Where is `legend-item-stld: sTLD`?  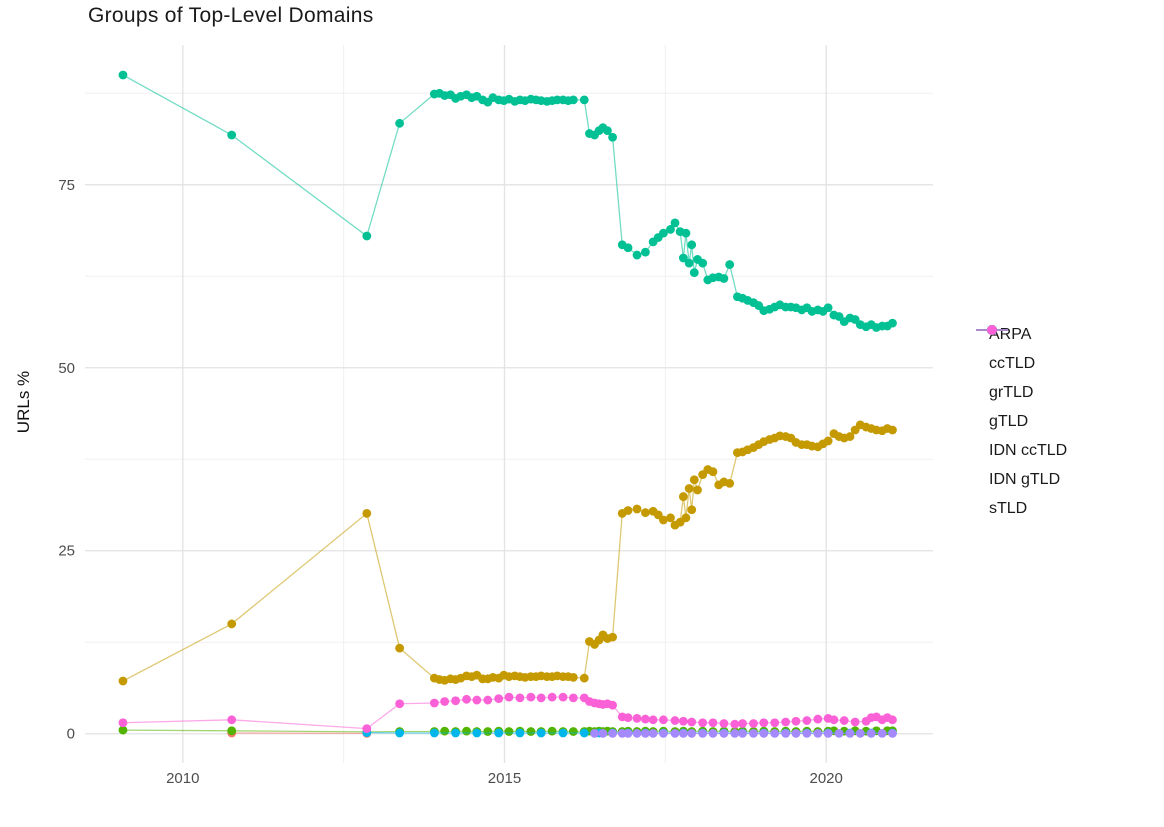
legend-item-stld: sTLD is located at coordinates (1021, 424).